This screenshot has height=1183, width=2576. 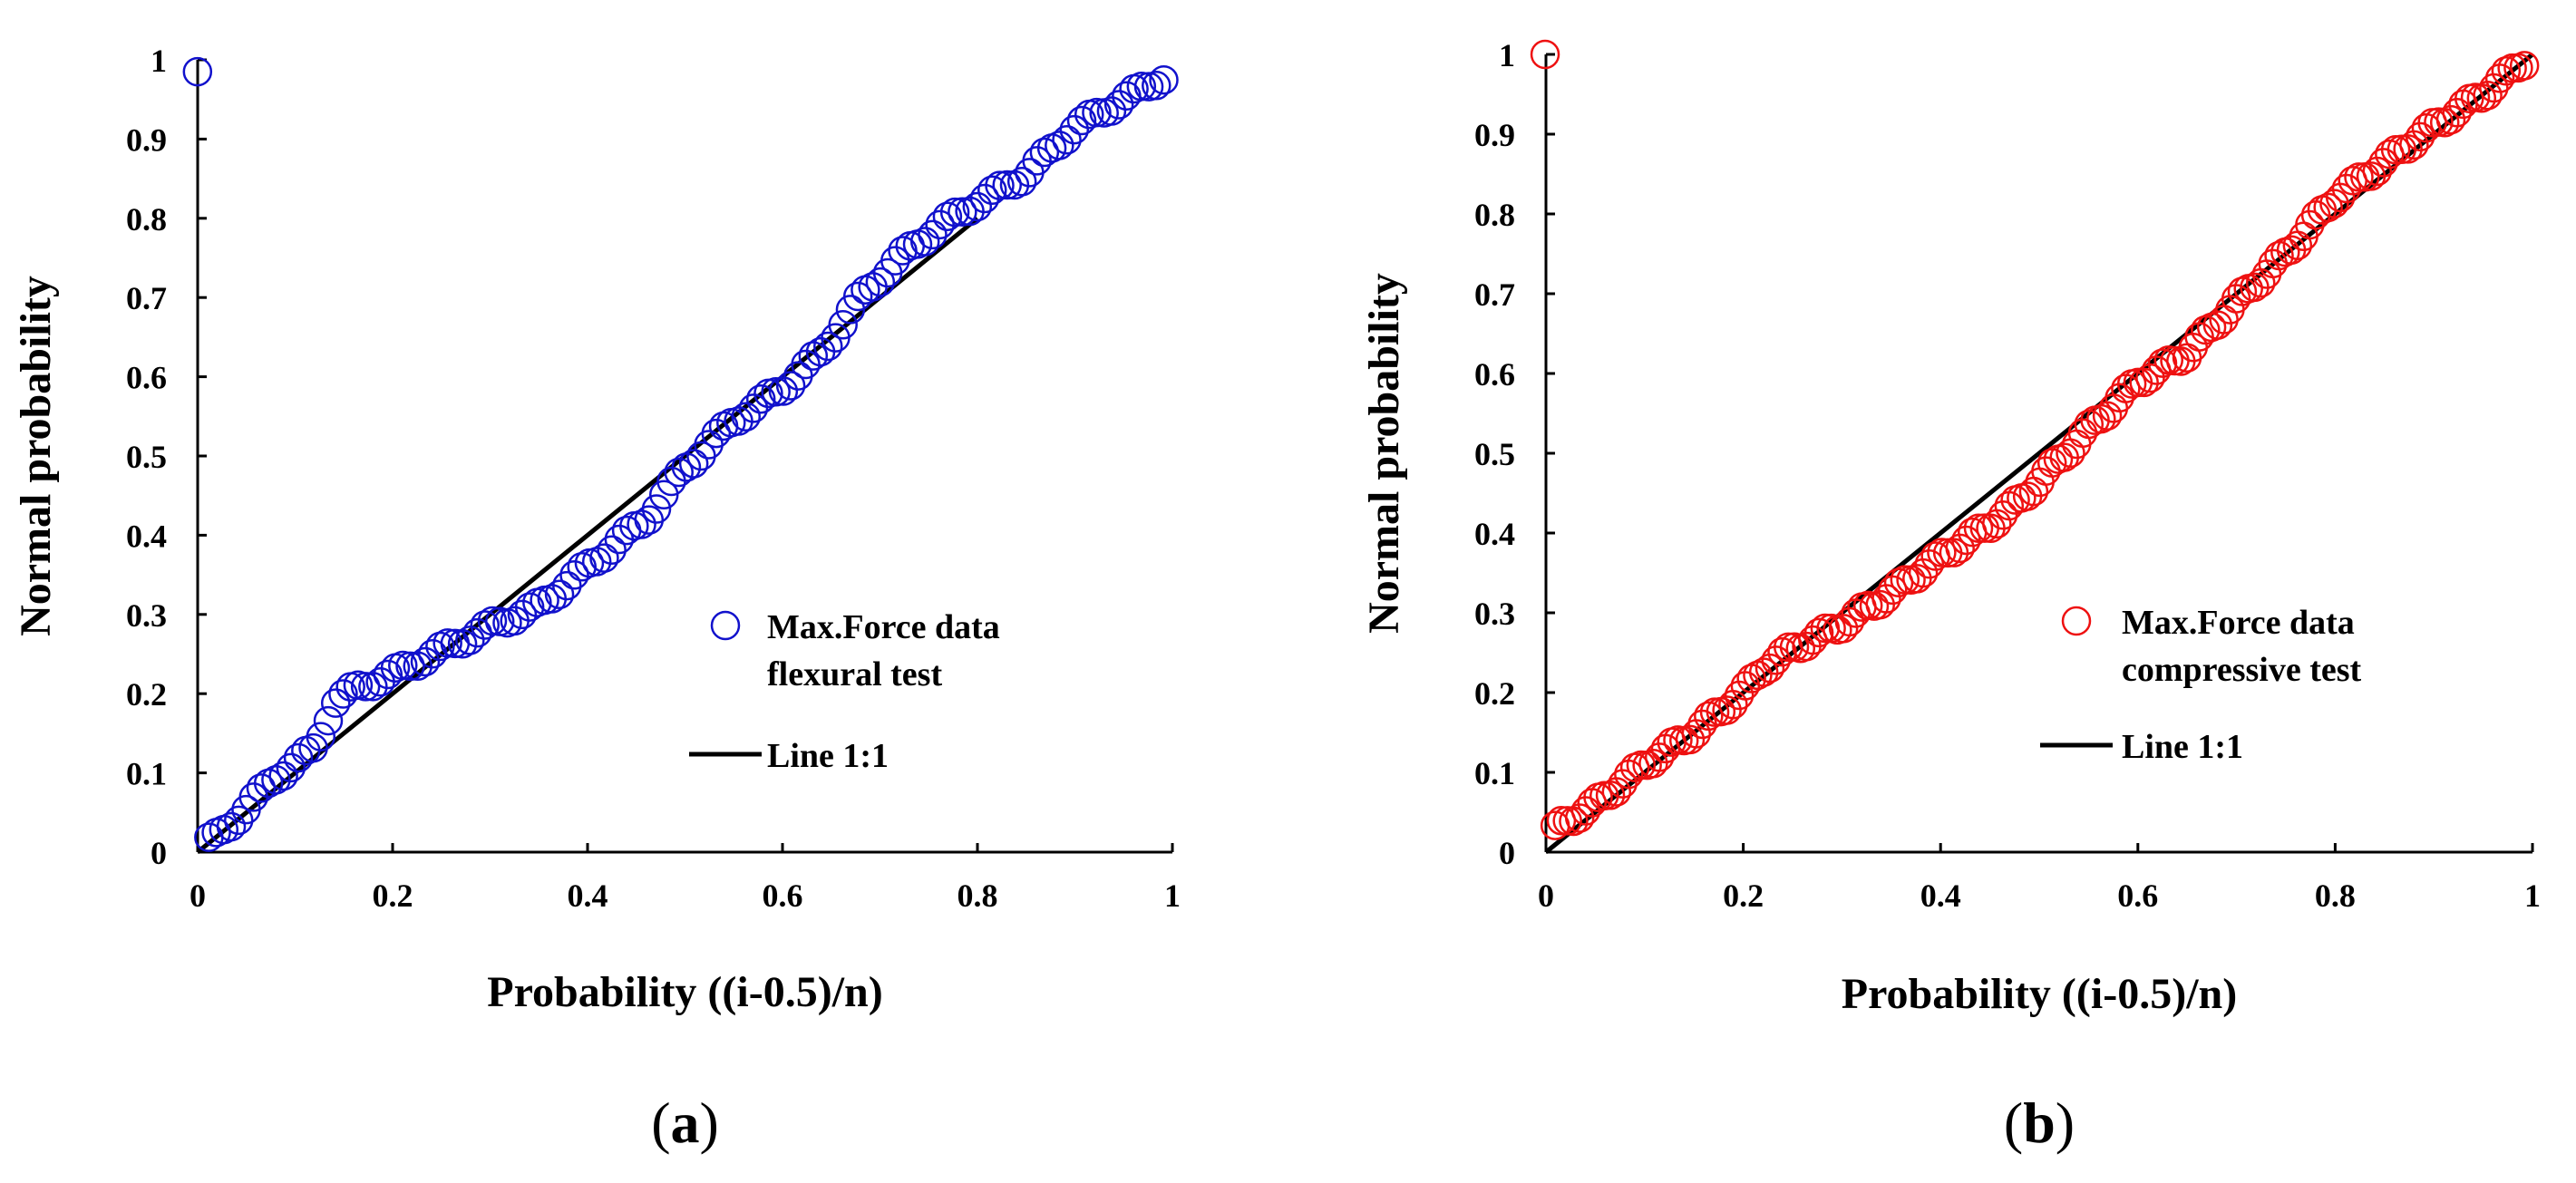 What do you see at coordinates (146, 536) in the screenshot?
I see `y-tick-label: 0.4` at bounding box center [146, 536].